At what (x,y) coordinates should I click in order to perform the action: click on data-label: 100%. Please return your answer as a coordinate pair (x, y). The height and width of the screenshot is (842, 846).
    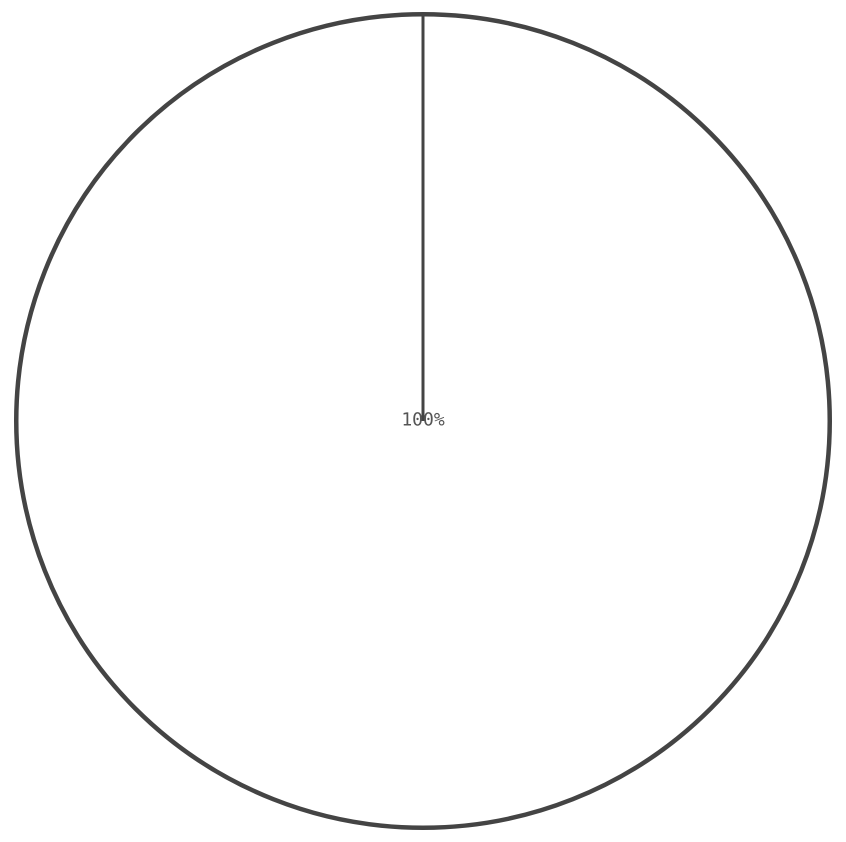
    Looking at the image, I should click on (423, 420).